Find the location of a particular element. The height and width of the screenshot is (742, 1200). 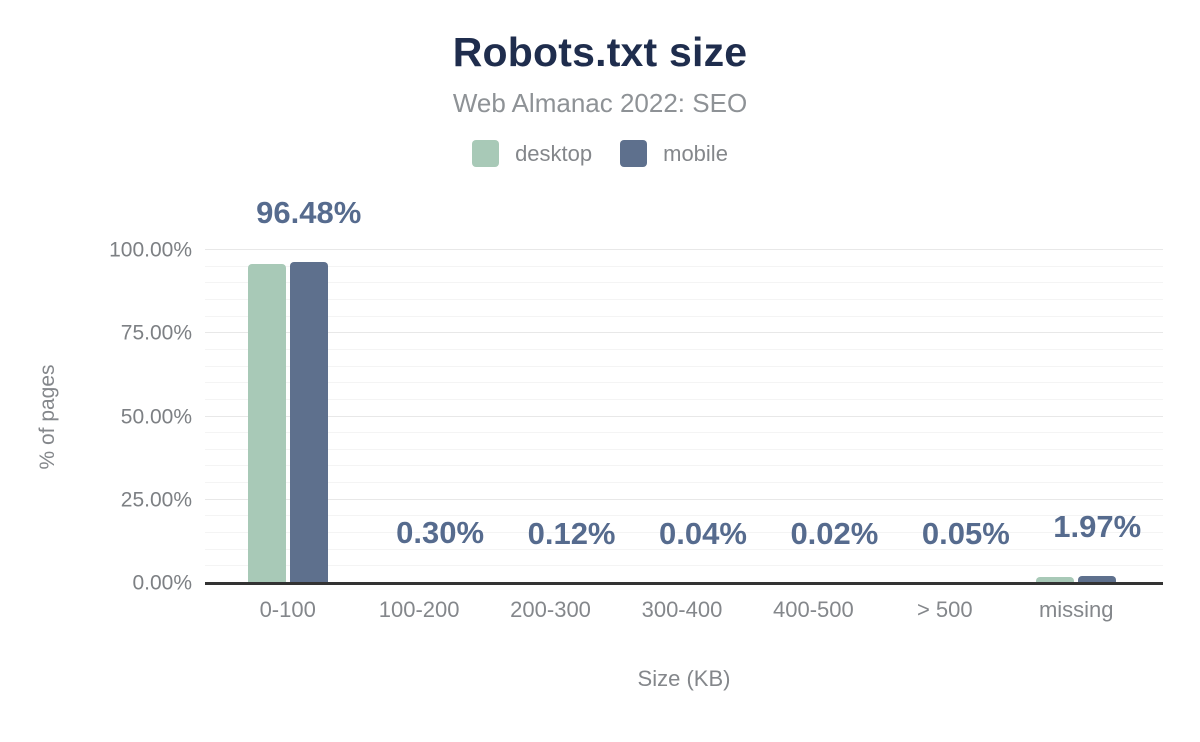

y-axis-ticks: 0.00% 25.00% 50.00% 75.00% 100.00% is located at coordinates (96, 417).